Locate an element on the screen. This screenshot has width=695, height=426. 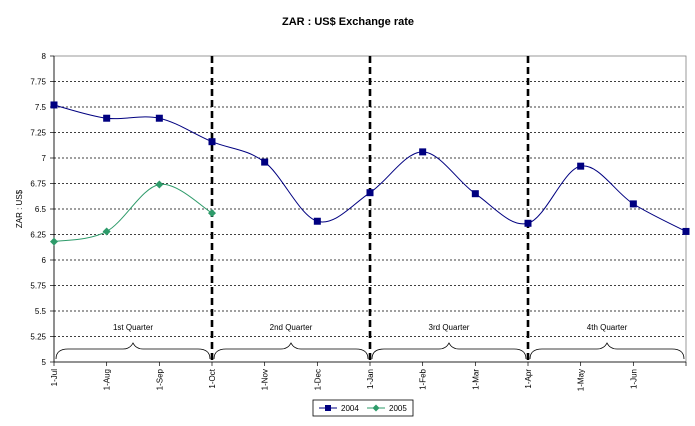
y-tick-label: 6.5 is located at coordinates (41, 209).